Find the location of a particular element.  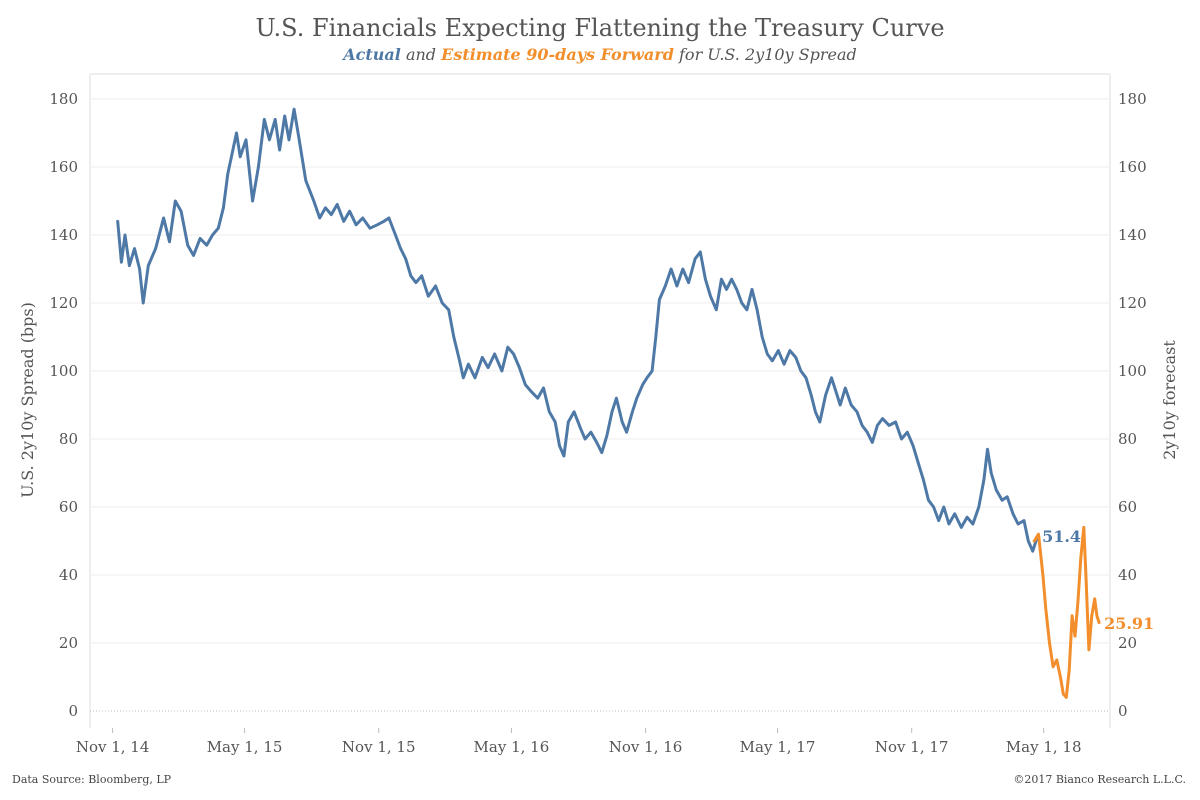

y-tick-left-100: 100 is located at coordinates (63, 371).